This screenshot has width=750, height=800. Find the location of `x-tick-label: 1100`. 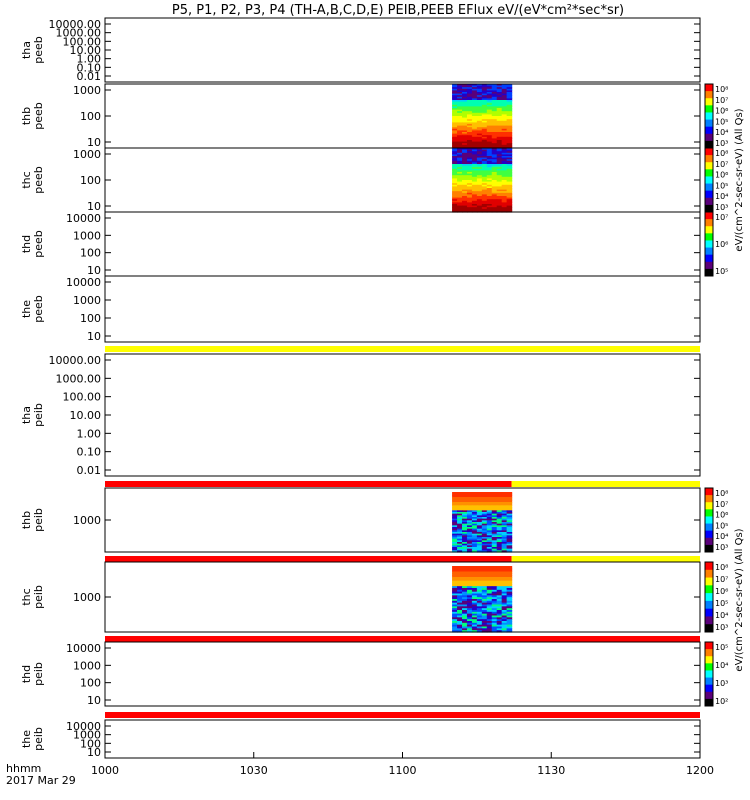

x-tick-label: 1100 is located at coordinates (403, 770).